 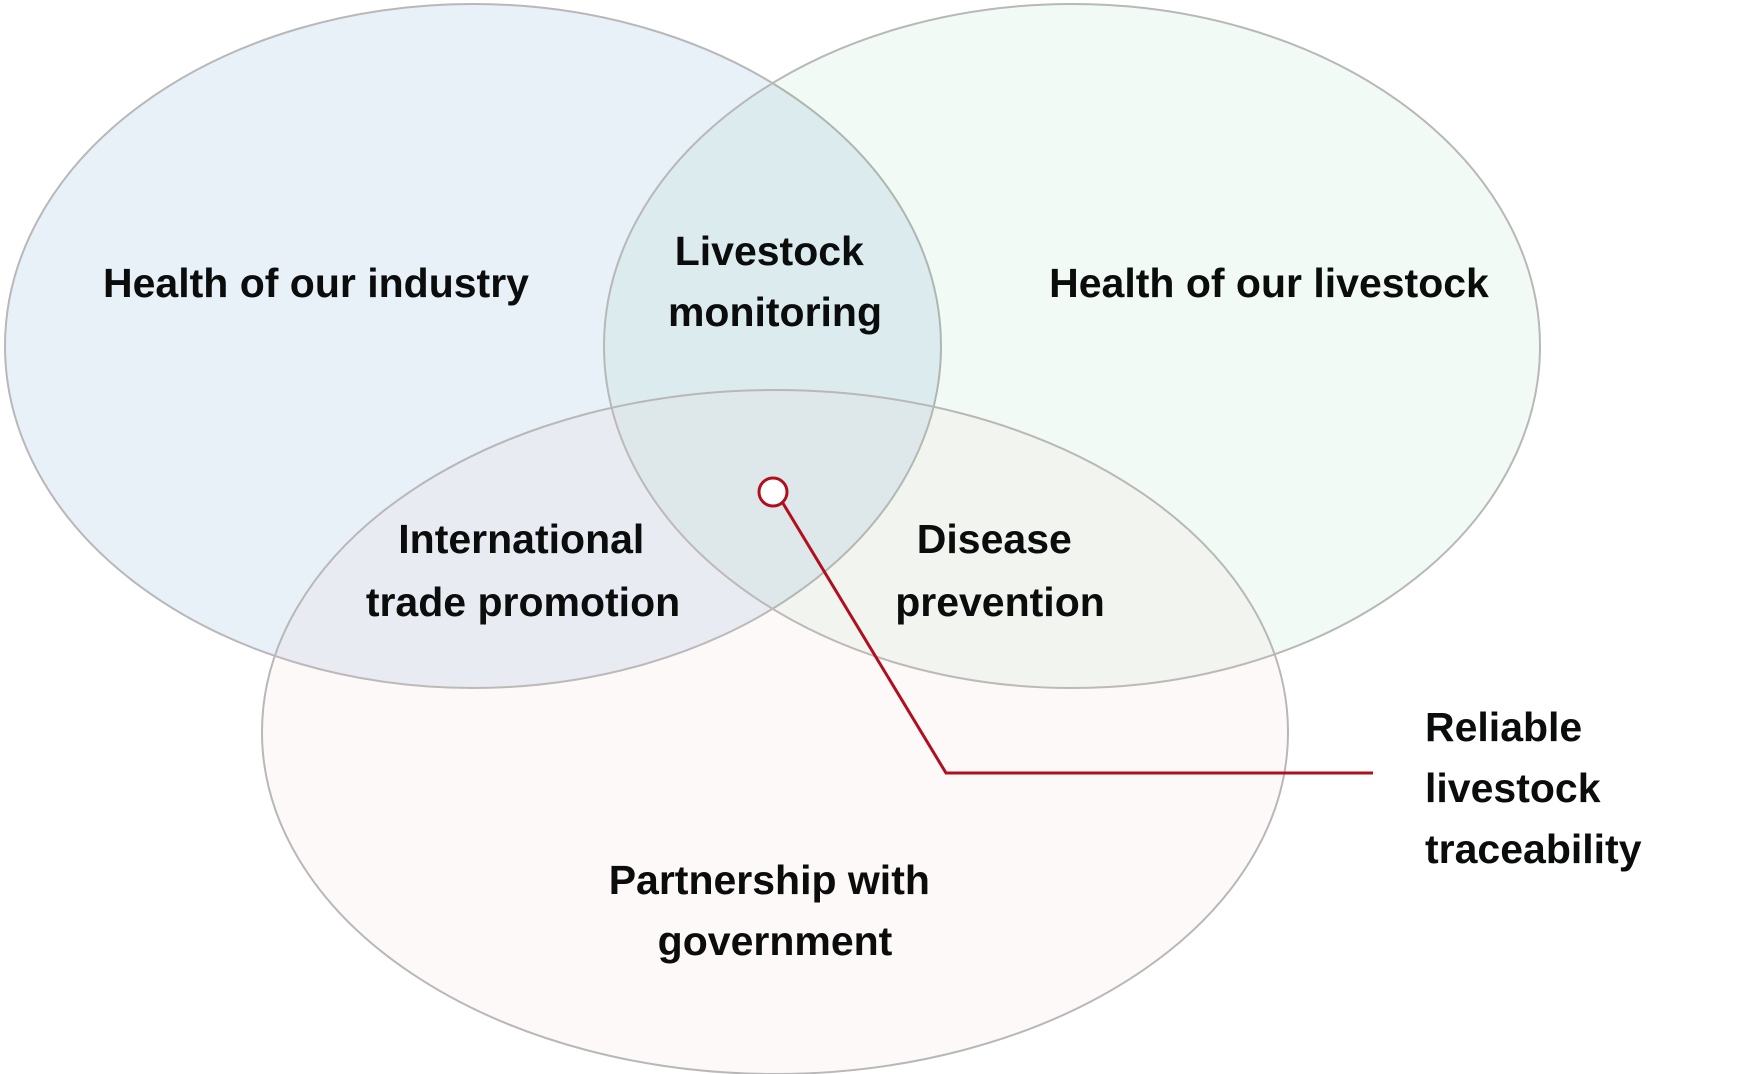 I want to click on set-label-government-line-2: government, so click(x=775, y=941).